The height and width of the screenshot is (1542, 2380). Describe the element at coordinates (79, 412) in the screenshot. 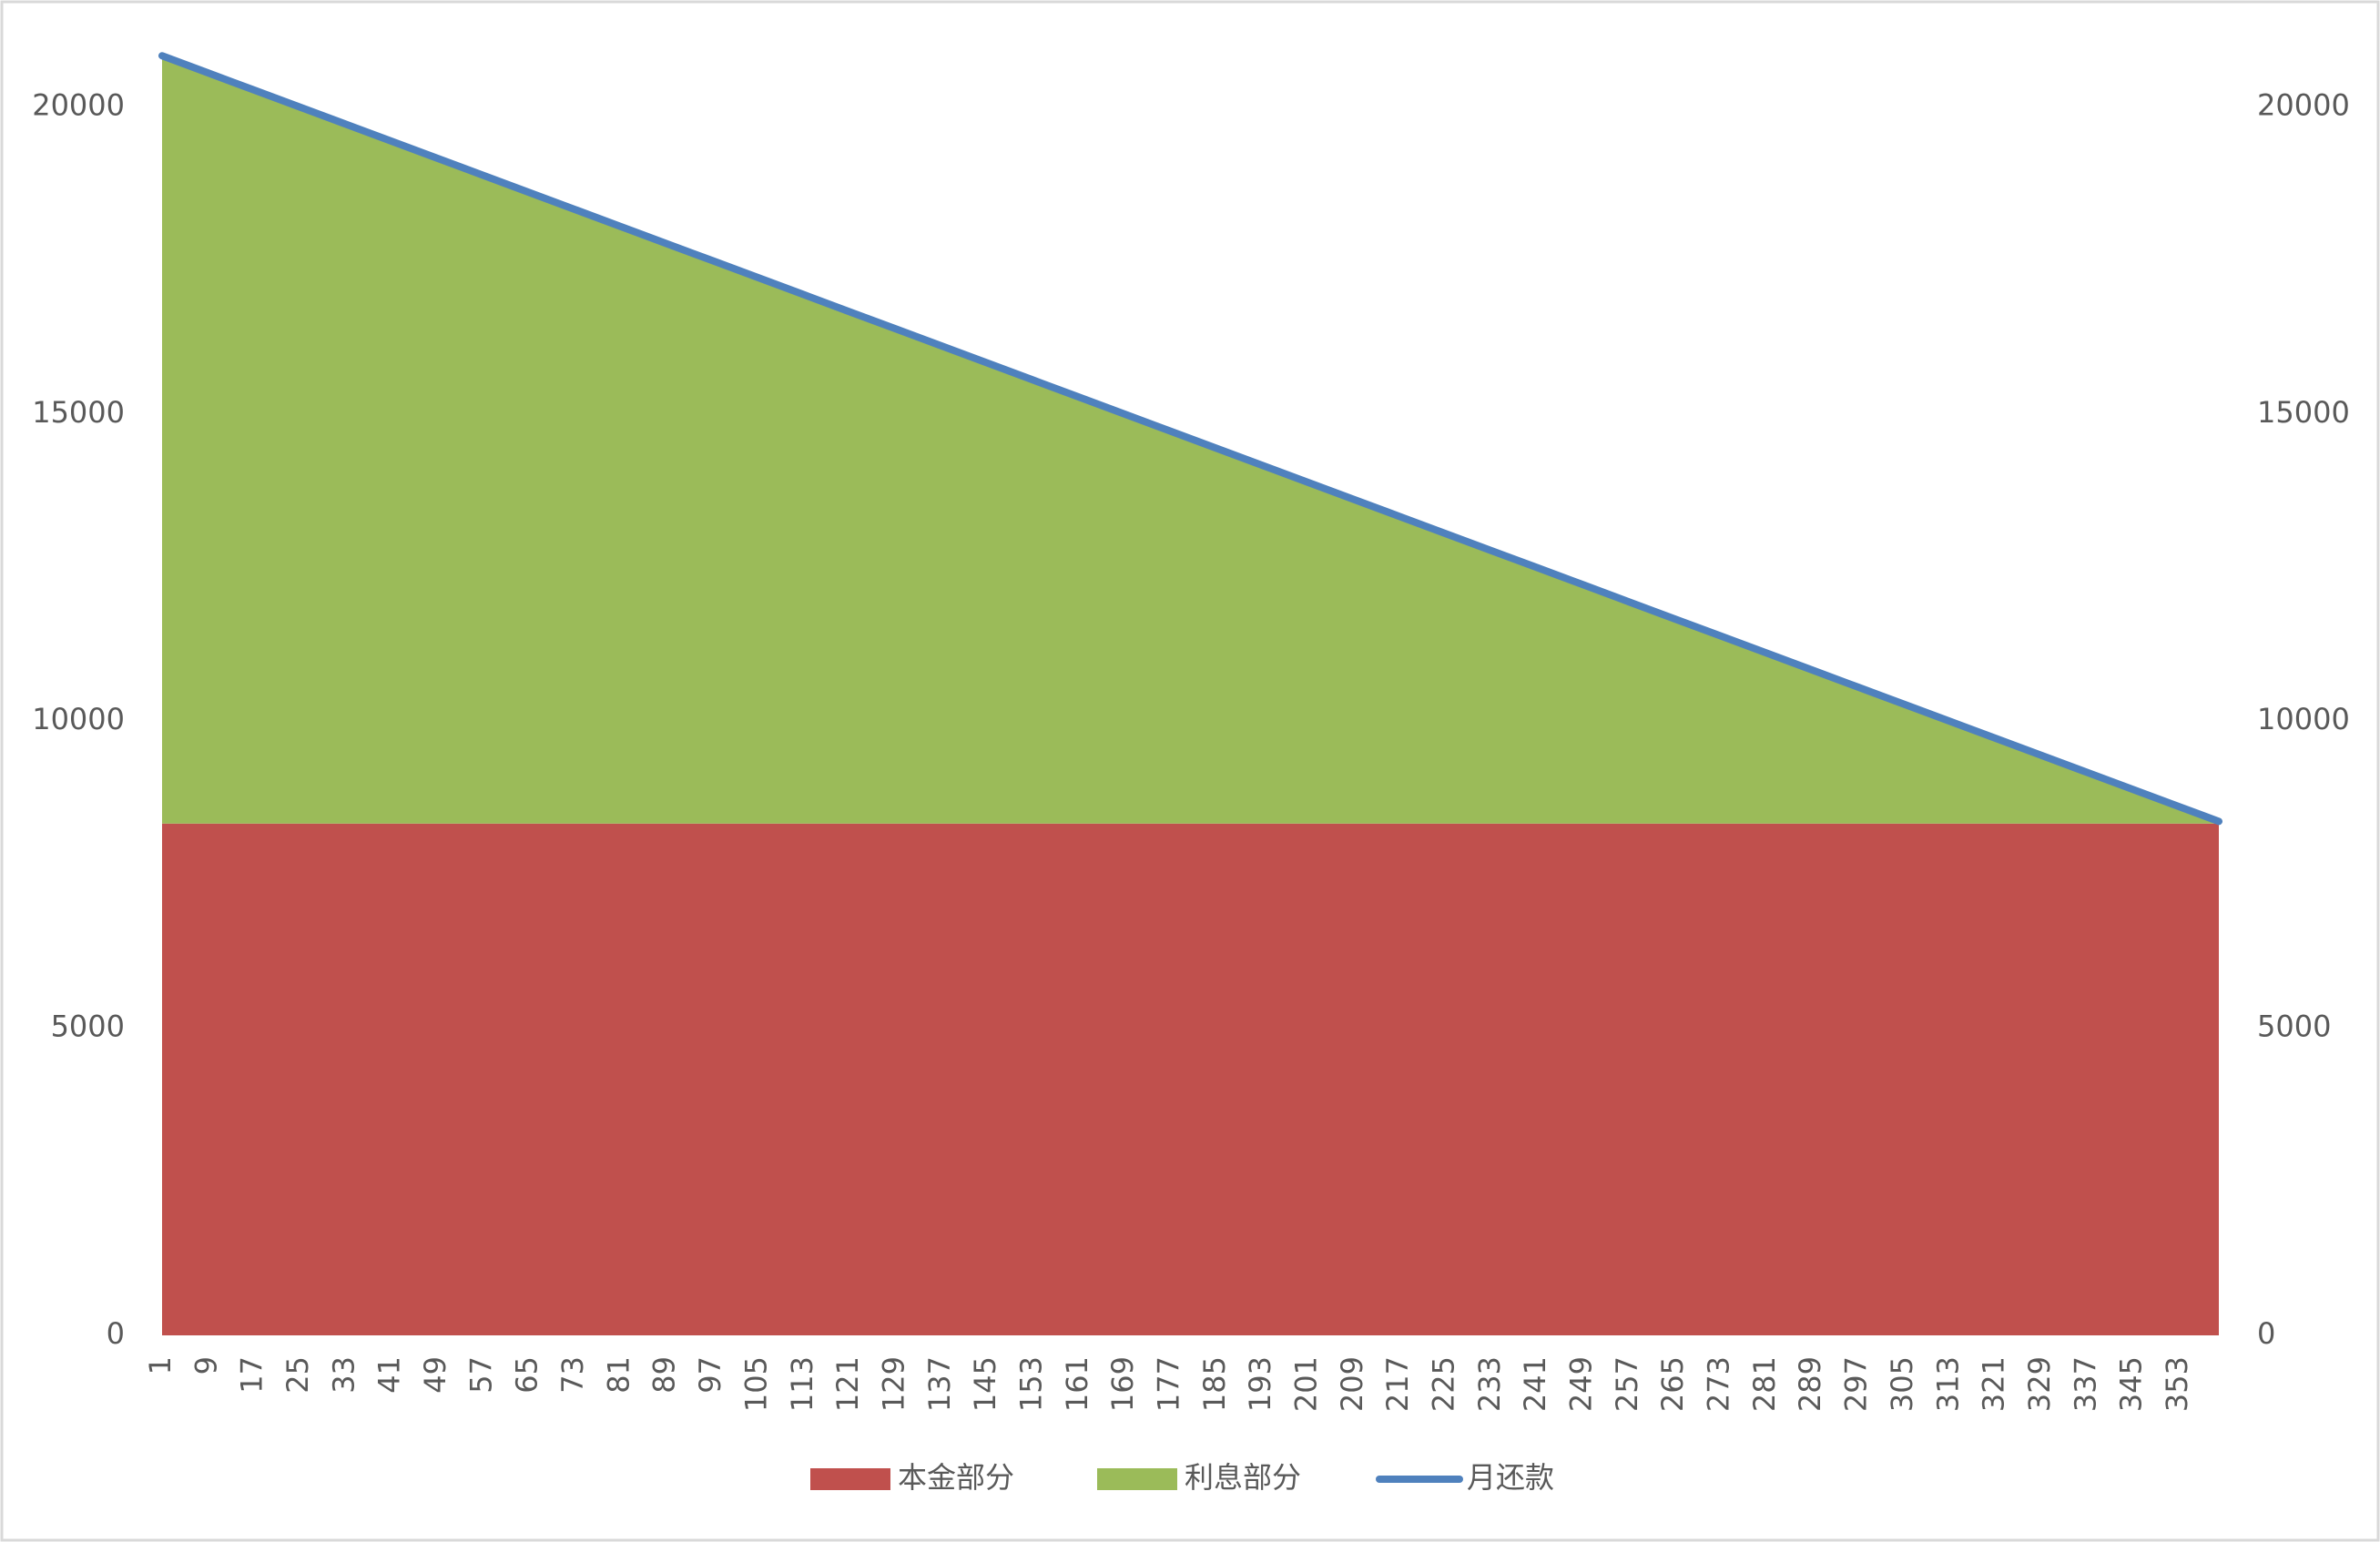

I see `y-tick-label: 15000` at that location.